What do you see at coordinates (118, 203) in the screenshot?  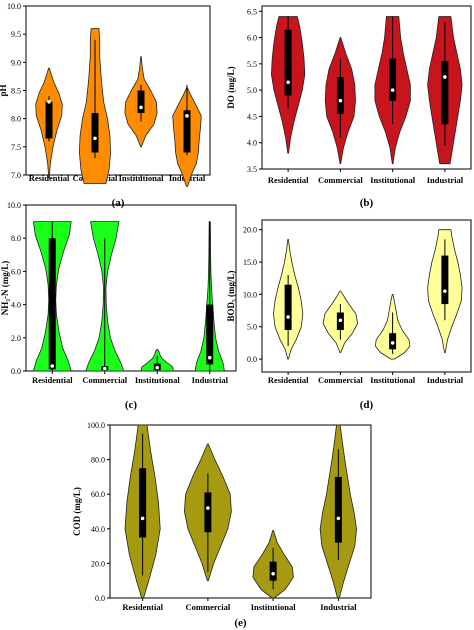 I see `panel-label: (a)` at bounding box center [118, 203].